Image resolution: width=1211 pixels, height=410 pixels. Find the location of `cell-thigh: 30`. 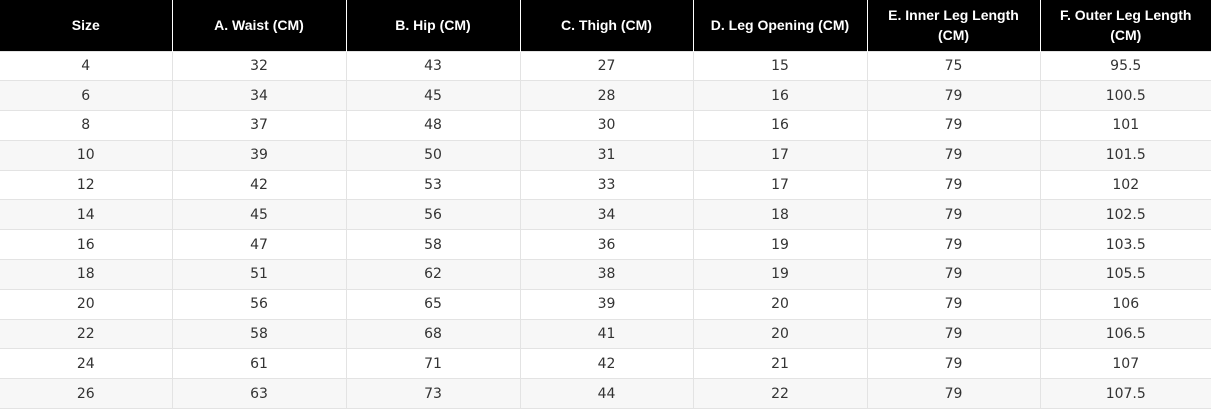

cell-thigh: 30 is located at coordinates (606, 125).